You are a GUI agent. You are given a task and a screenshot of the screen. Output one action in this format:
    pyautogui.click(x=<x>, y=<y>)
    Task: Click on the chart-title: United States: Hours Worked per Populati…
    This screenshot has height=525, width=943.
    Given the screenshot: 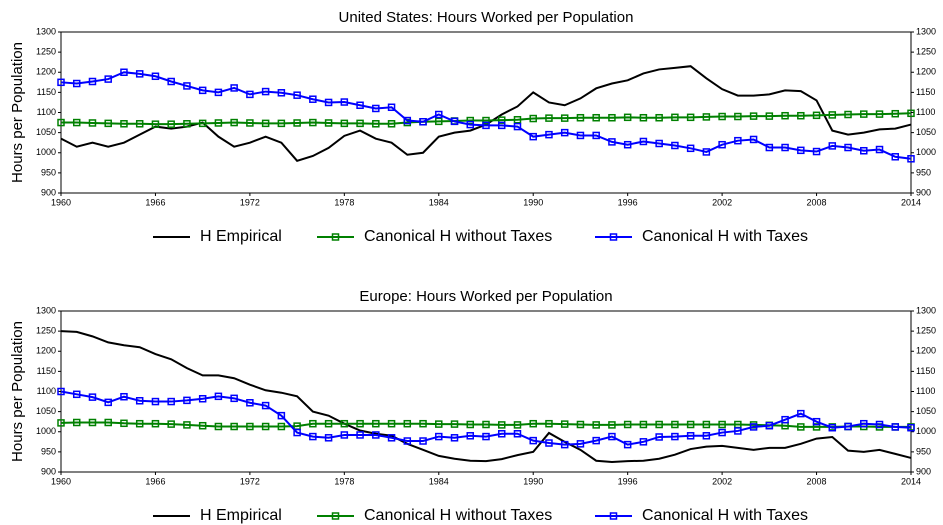 What is the action you would take?
    pyautogui.click(x=486, y=17)
    